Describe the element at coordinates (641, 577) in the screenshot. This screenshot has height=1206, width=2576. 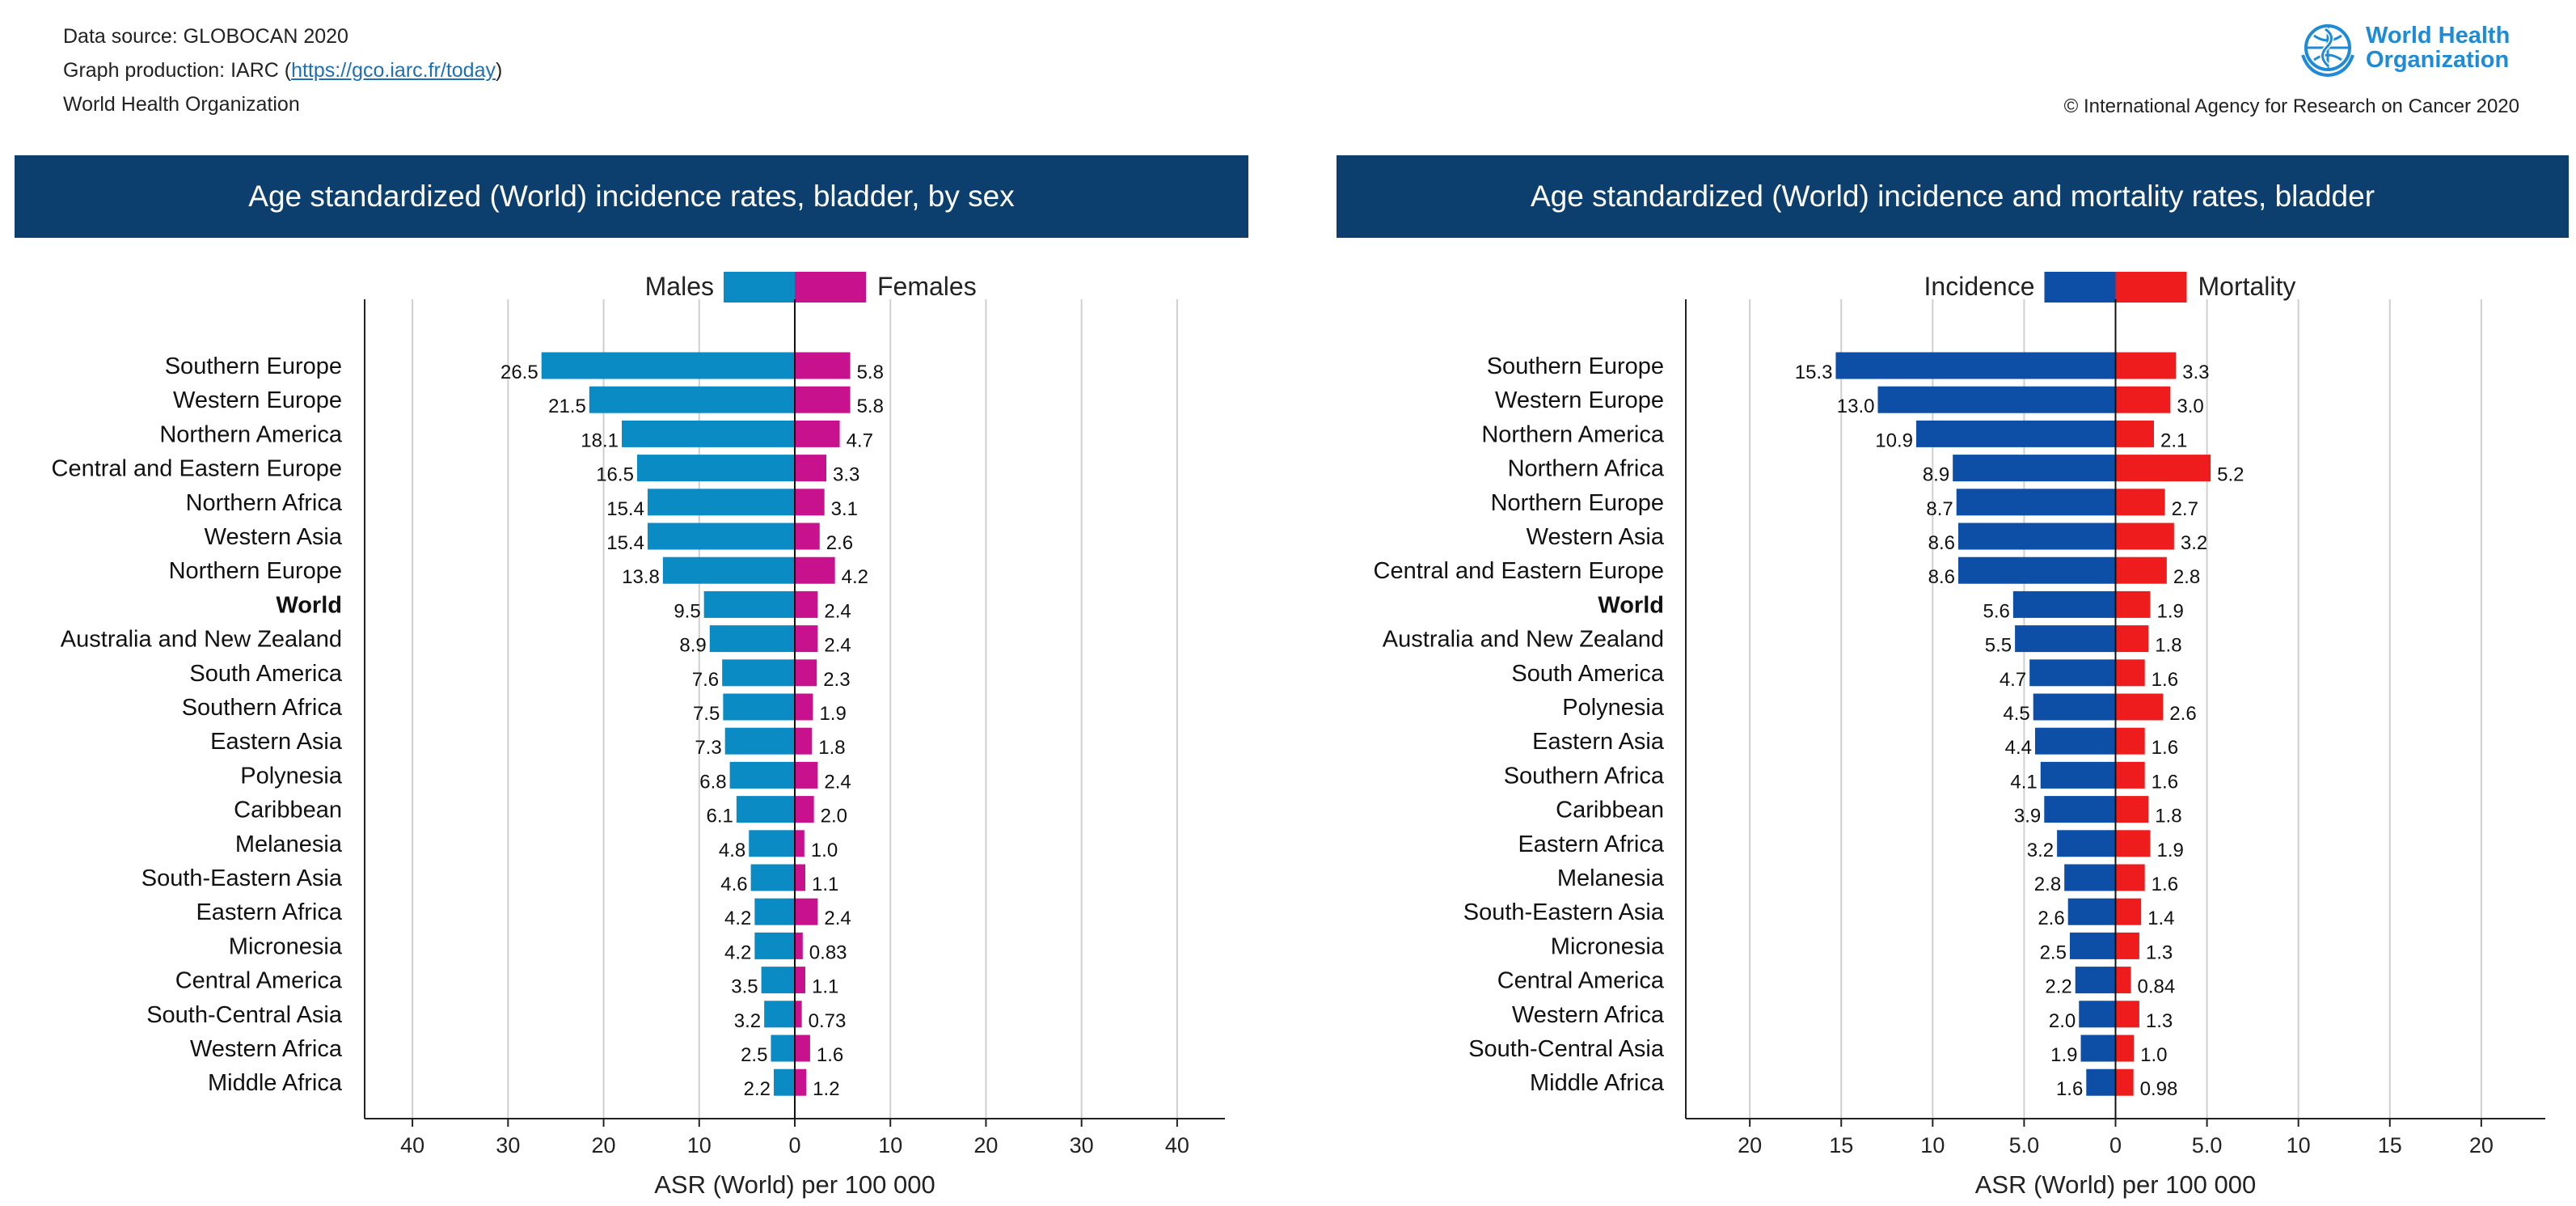
I see `c0-value-label-males: 13.8` at that location.